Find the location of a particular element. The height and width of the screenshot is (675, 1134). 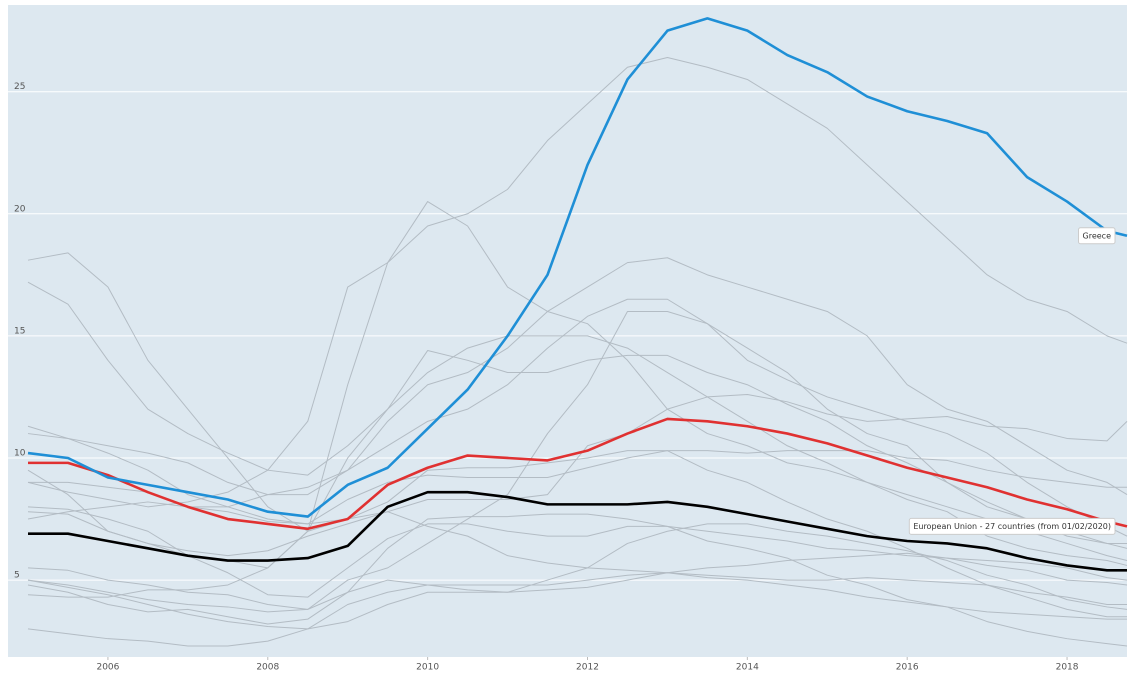

y-tick-label: 15 is located at coordinates (19, 331).